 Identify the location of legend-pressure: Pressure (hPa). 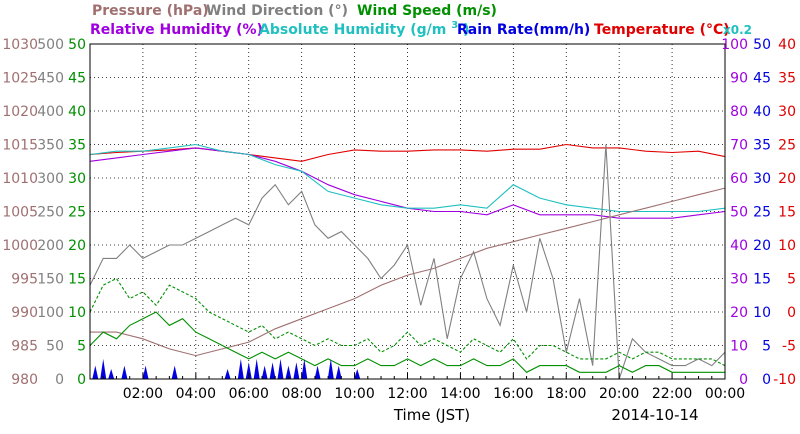
(150, 11).